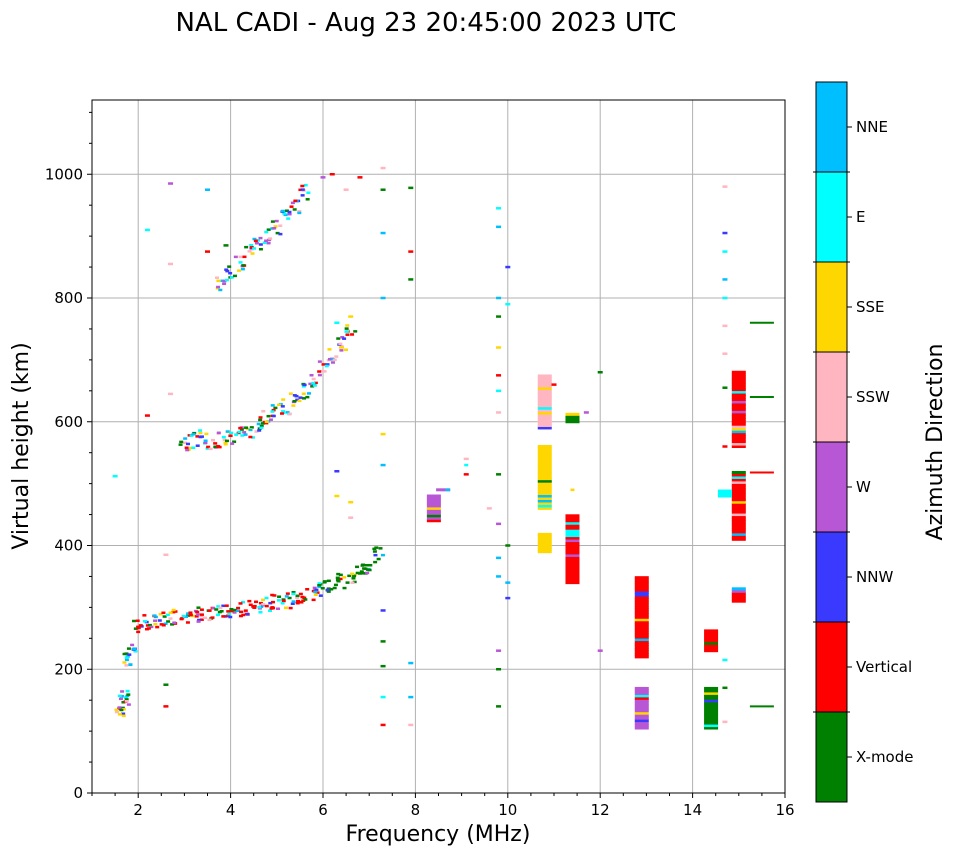 This screenshot has width=958, height=857. What do you see at coordinates (416, 810) in the screenshot?
I see `x-tick-label: 8` at bounding box center [416, 810].